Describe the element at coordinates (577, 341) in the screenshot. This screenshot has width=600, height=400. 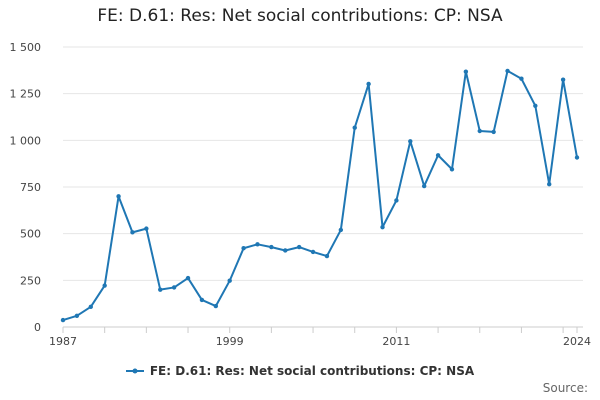
I see `x-tick-label: 2024` at that location.